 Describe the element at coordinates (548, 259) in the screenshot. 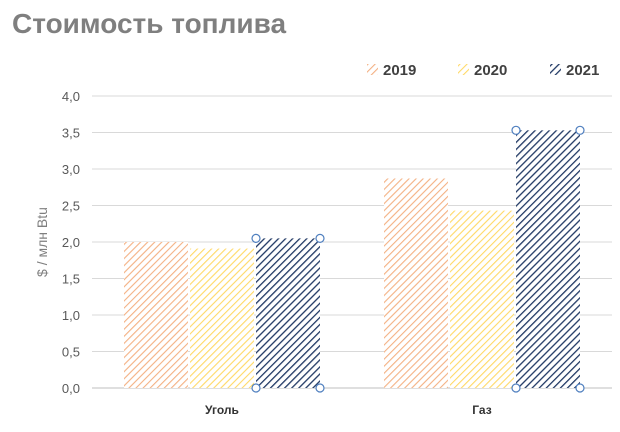

I see `bar-2021-Газ` at that location.